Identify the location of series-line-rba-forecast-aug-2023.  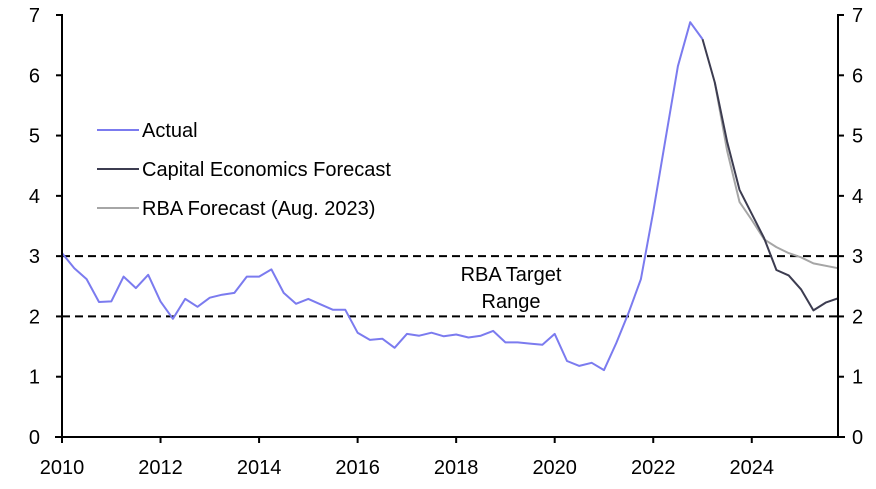
(776, 176).